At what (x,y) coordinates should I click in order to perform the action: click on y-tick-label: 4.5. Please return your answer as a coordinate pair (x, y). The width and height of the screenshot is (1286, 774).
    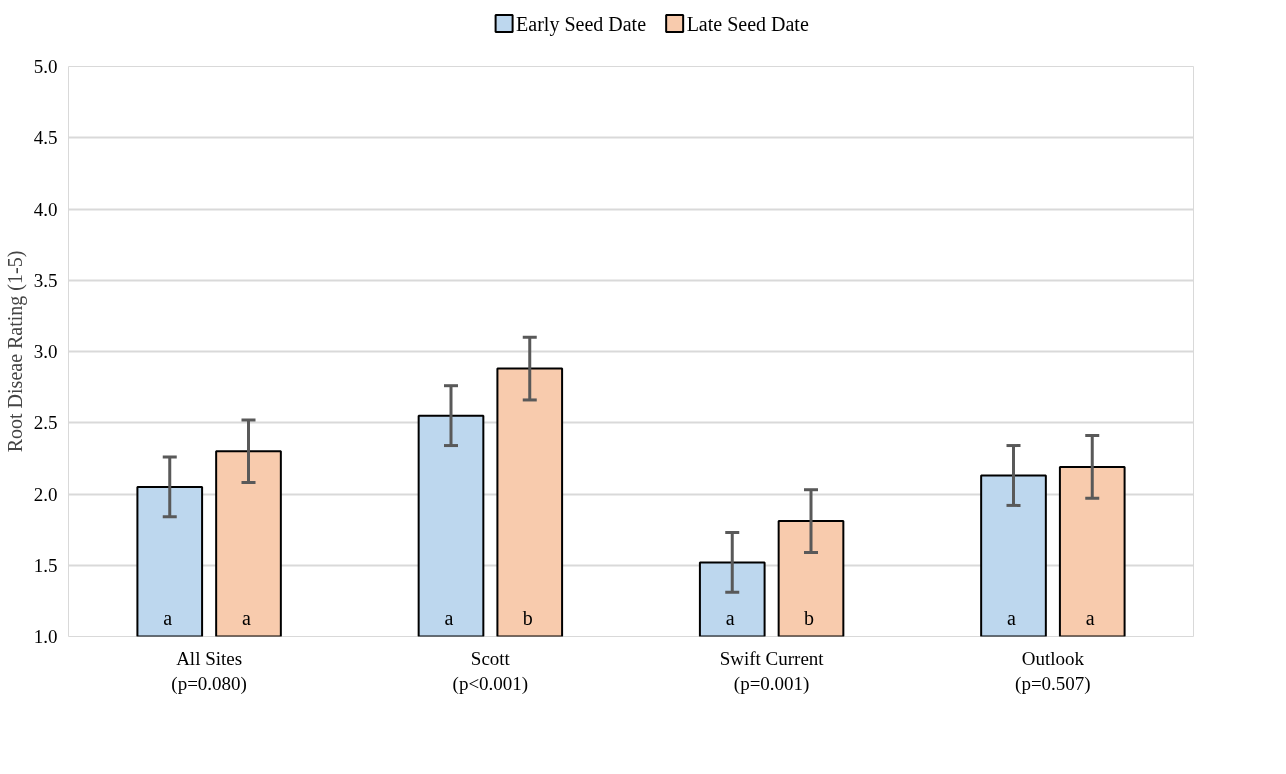
    Looking at the image, I should click on (45, 138).